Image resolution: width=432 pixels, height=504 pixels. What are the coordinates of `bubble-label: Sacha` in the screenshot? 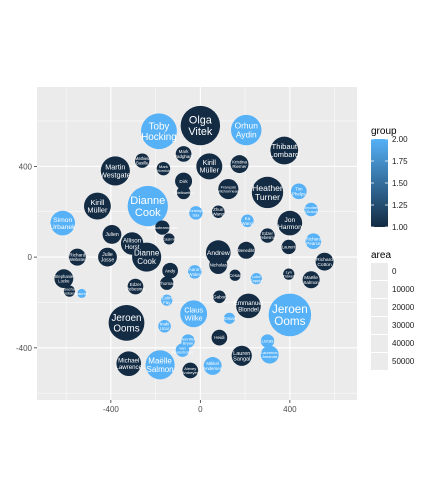 It's located at (70, 288).